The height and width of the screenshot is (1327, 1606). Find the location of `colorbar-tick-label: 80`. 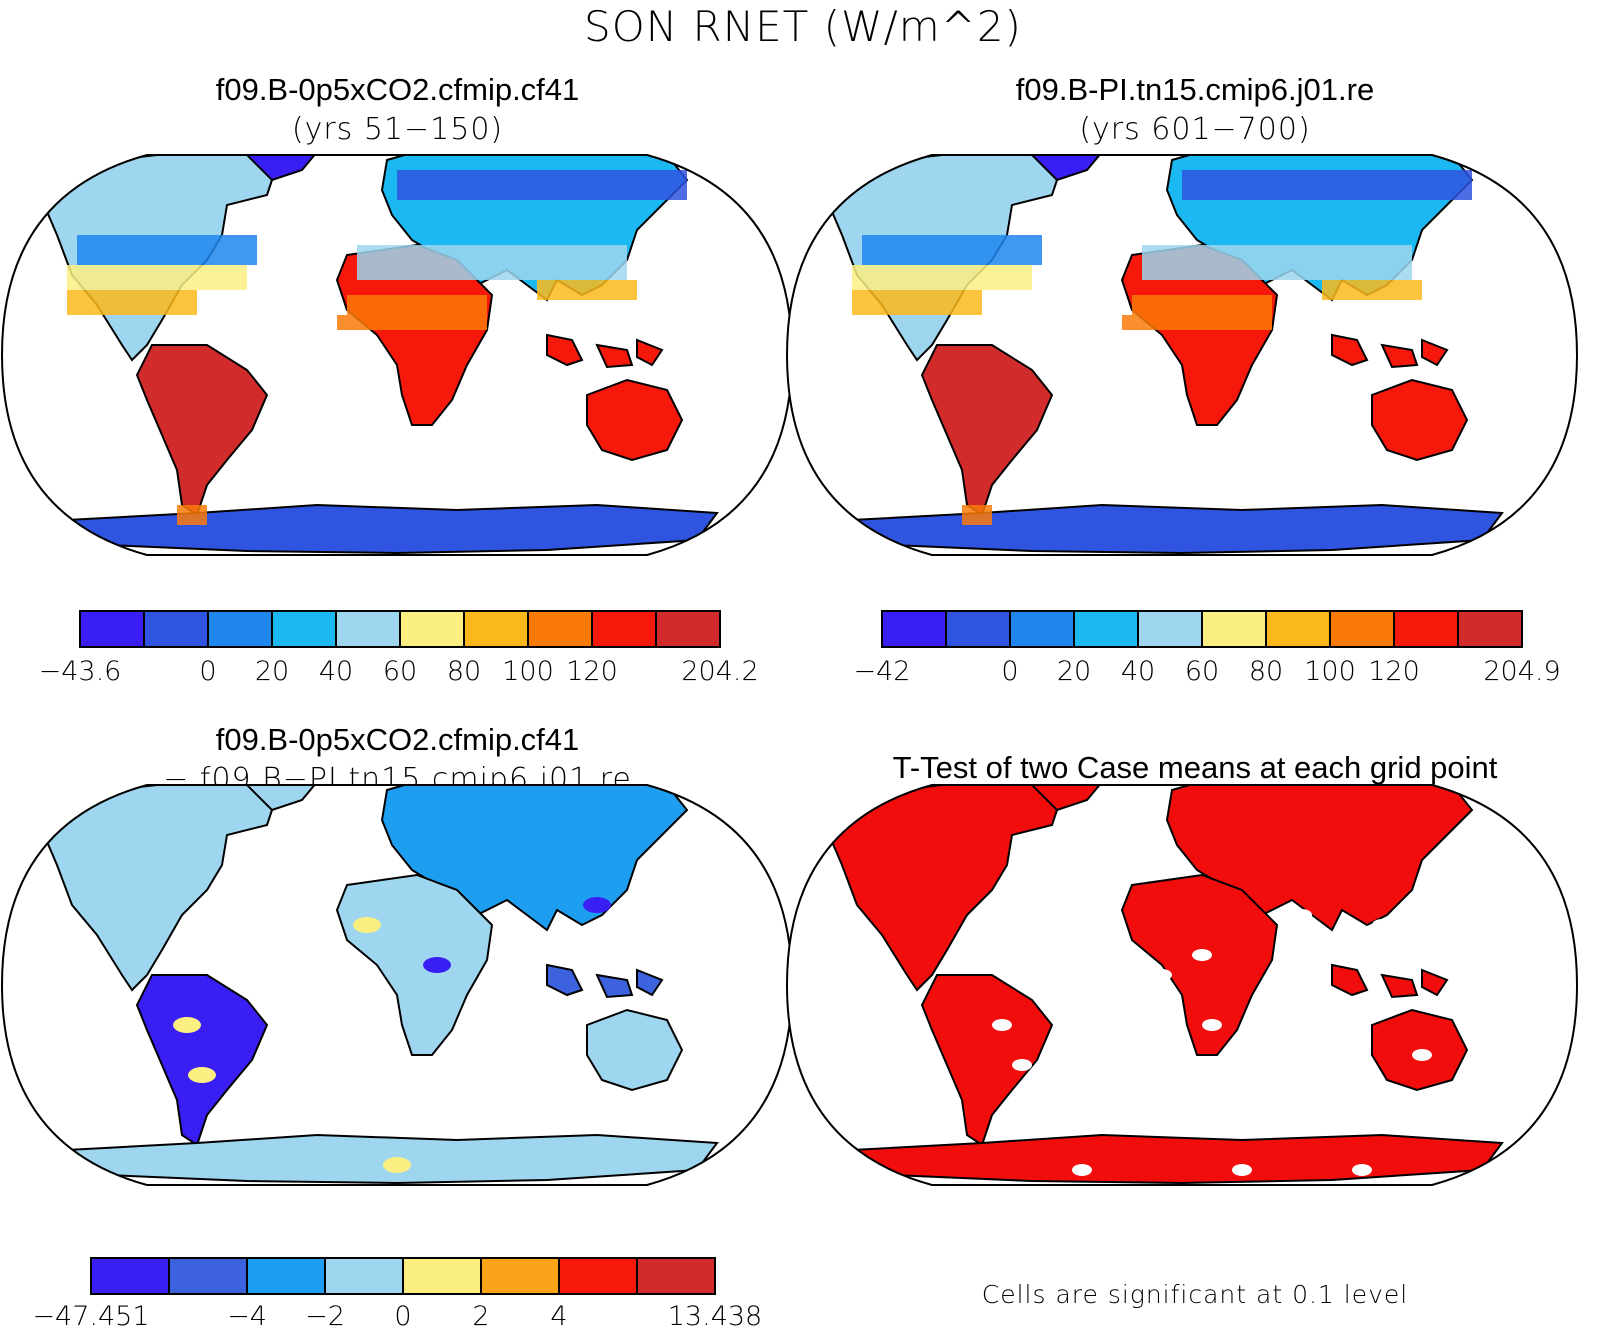

colorbar-tick-label: 80 is located at coordinates (464, 671).